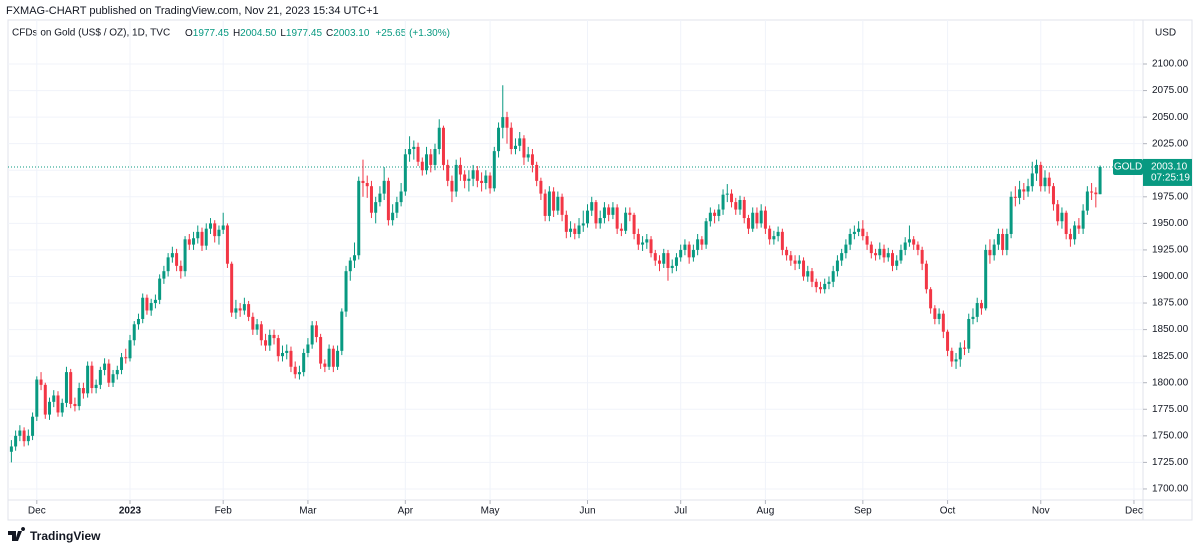 The width and height of the screenshot is (1200, 548). I want to click on price-tag-box, so click(1167, 172).